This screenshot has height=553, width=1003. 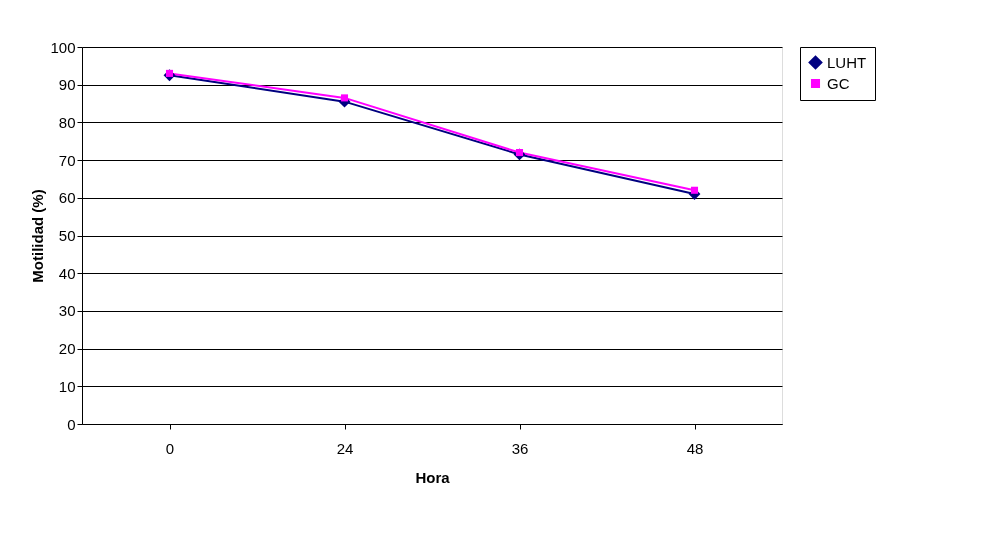 What do you see at coordinates (847, 62) in the screenshot?
I see `legend-label: LUHT` at bounding box center [847, 62].